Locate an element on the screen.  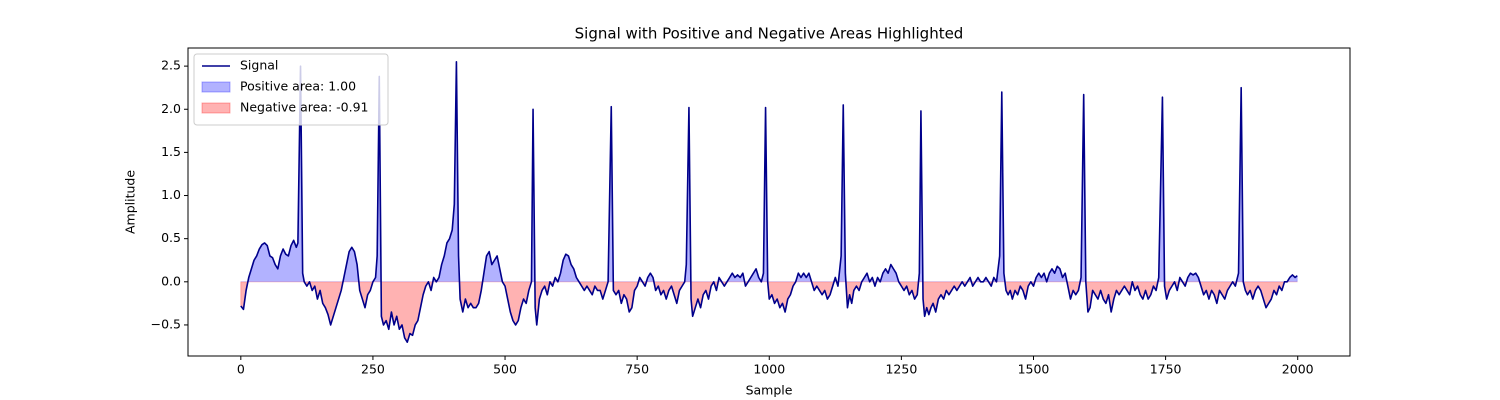
legend-label: Negative area: -0.91 is located at coordinates (304, 107).